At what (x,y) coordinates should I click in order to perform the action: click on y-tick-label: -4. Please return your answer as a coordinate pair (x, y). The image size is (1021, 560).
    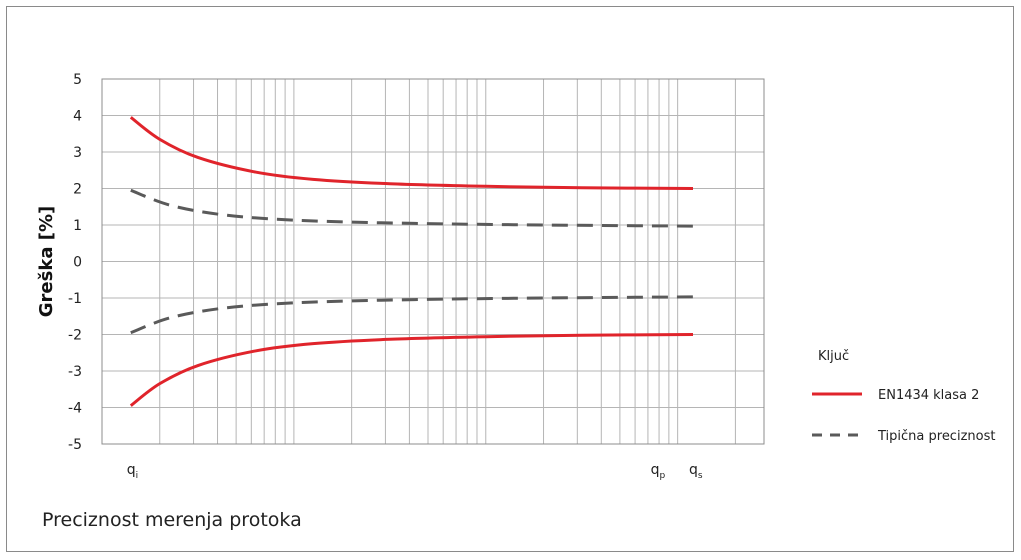
    Looking at the image, I should click on (75, 409).